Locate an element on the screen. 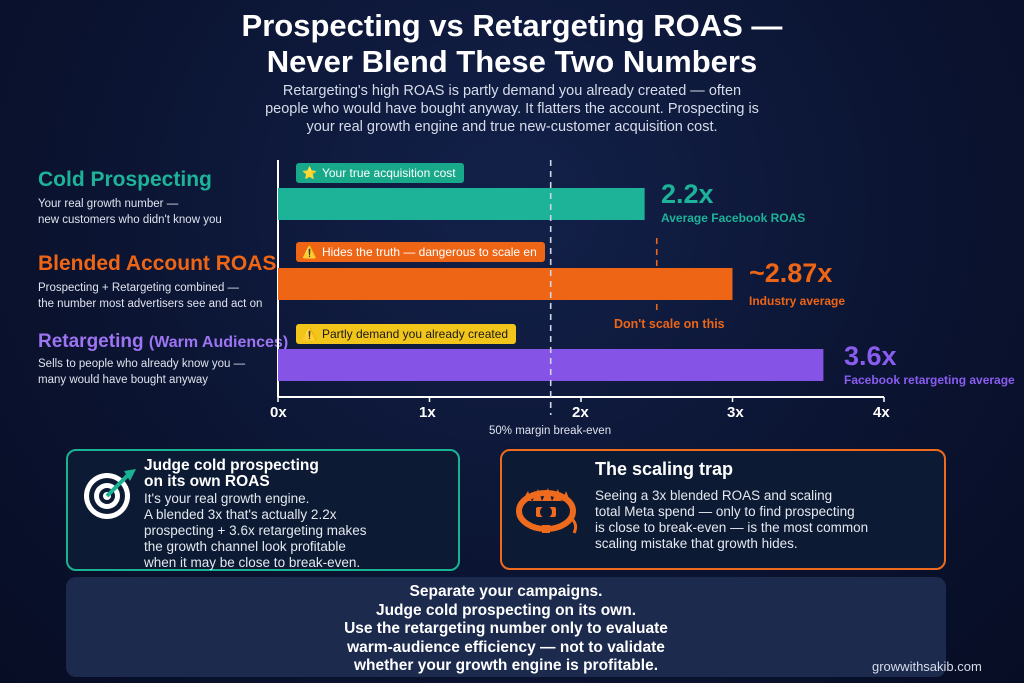 The image size is (1024, 683). row-label-retargeting-main: Retargeting is located at coordinates (91, 341).